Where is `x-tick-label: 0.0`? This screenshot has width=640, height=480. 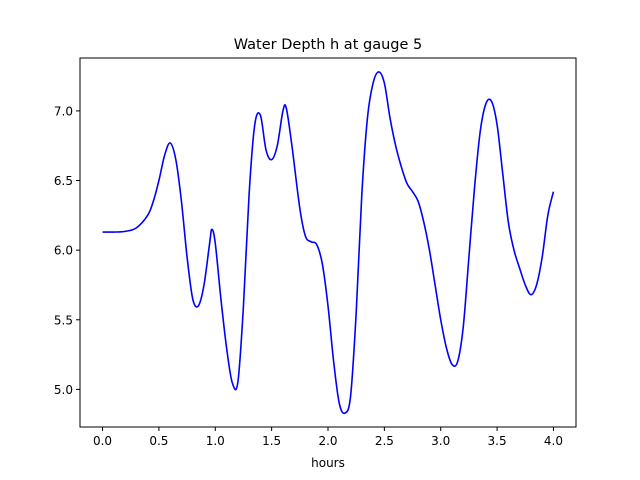 x-tick-label: 0.0 is located at coordinates (102, 441).